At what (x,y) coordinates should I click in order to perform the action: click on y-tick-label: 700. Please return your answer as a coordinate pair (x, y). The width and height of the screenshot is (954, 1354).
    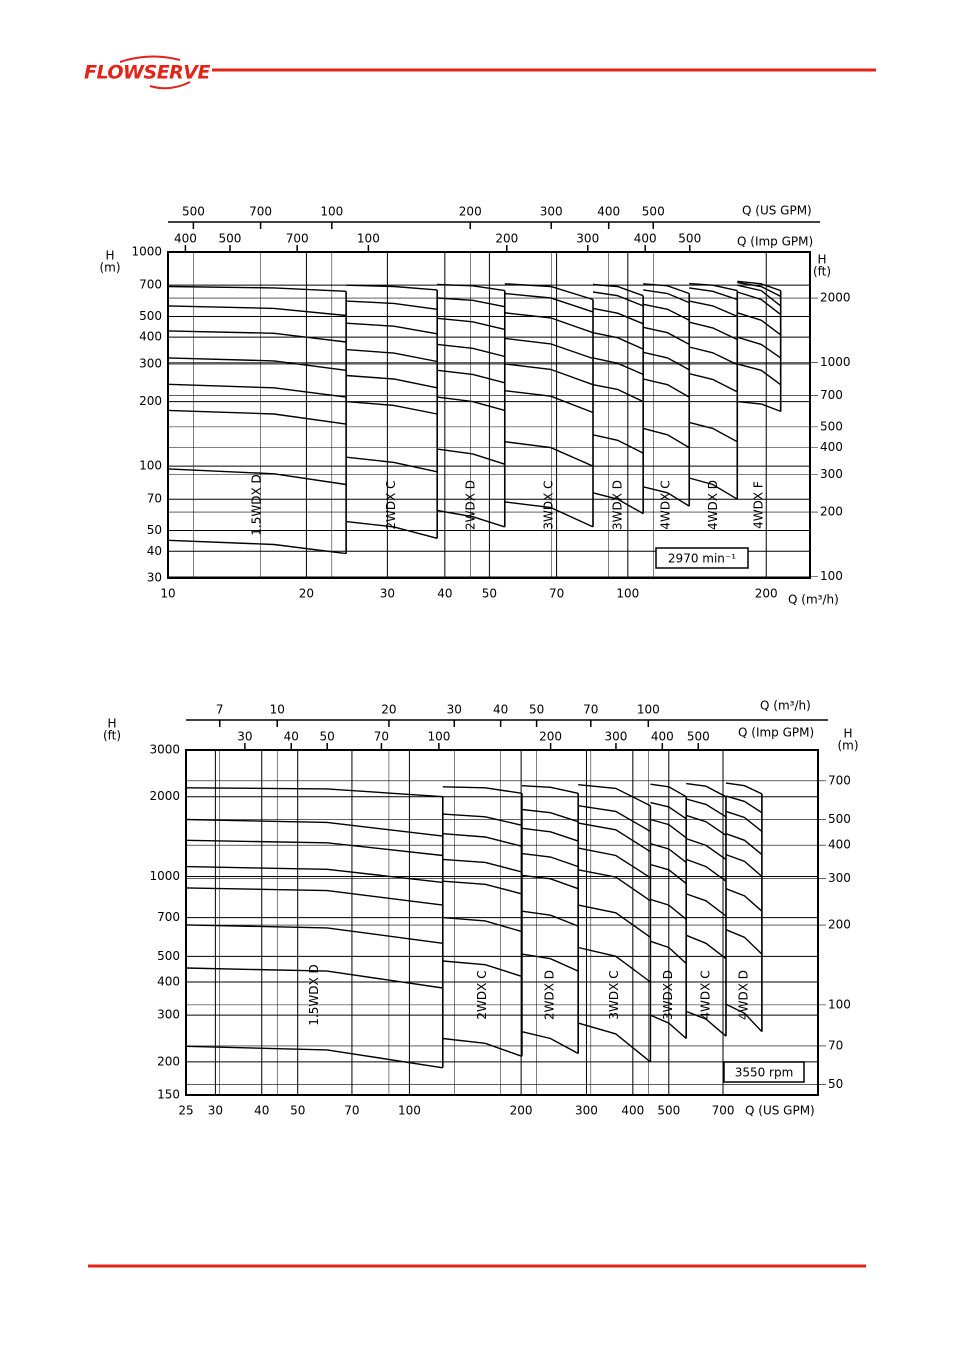
    Looking at the image, I should click on (150, 285).